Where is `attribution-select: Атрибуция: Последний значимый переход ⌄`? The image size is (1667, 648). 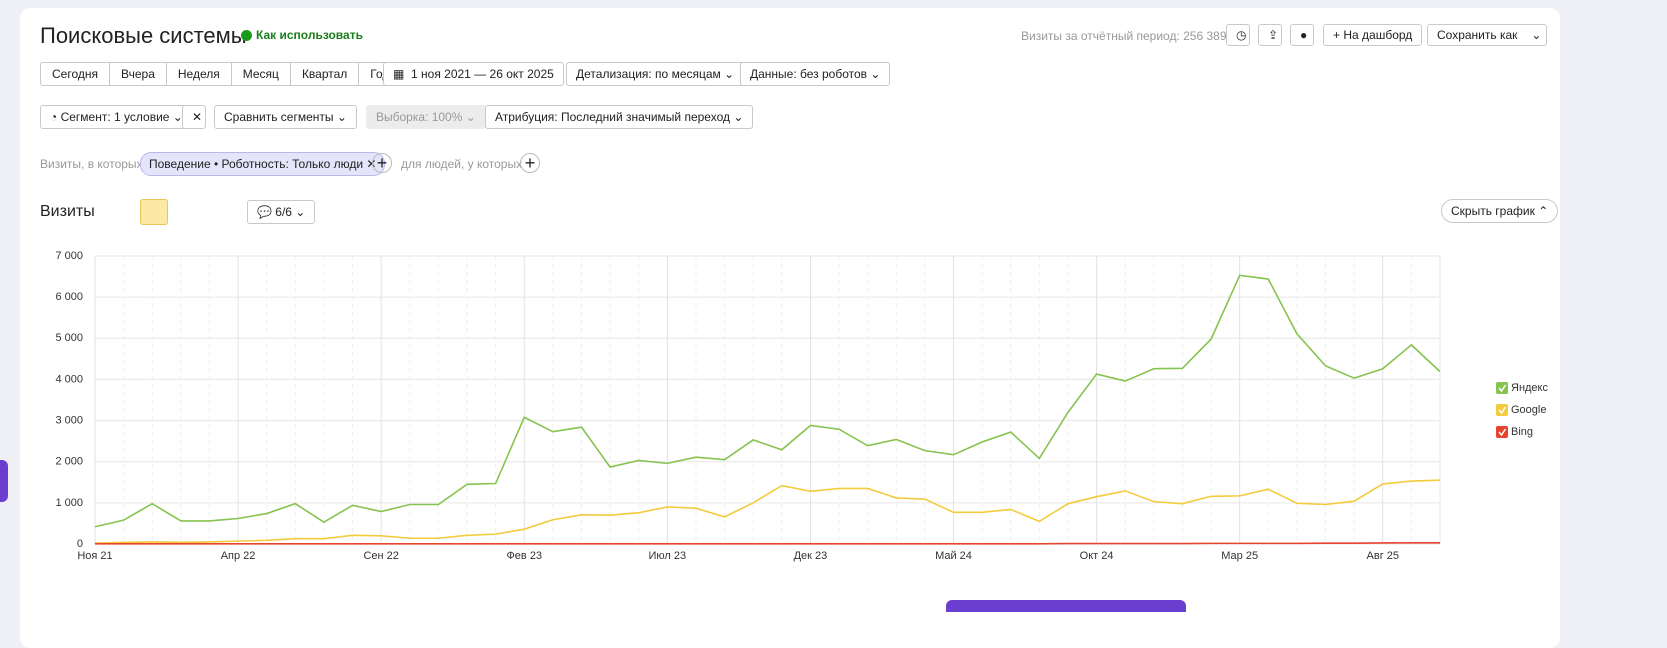 attribution-select: Атрибуция: Последний значимый переход ⌄ is located at coordinates (619, 117).